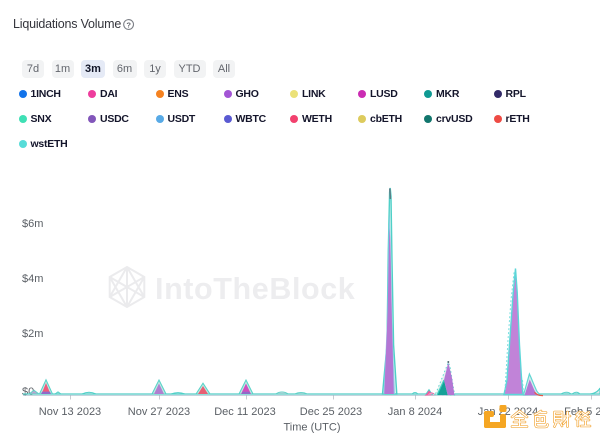 Image resolution: width=600 pixels, height=439 pixels. Describe the element at coordinates (245, 412) in the screenshot. I see `svg-text: Dec 11 2023` at that location.